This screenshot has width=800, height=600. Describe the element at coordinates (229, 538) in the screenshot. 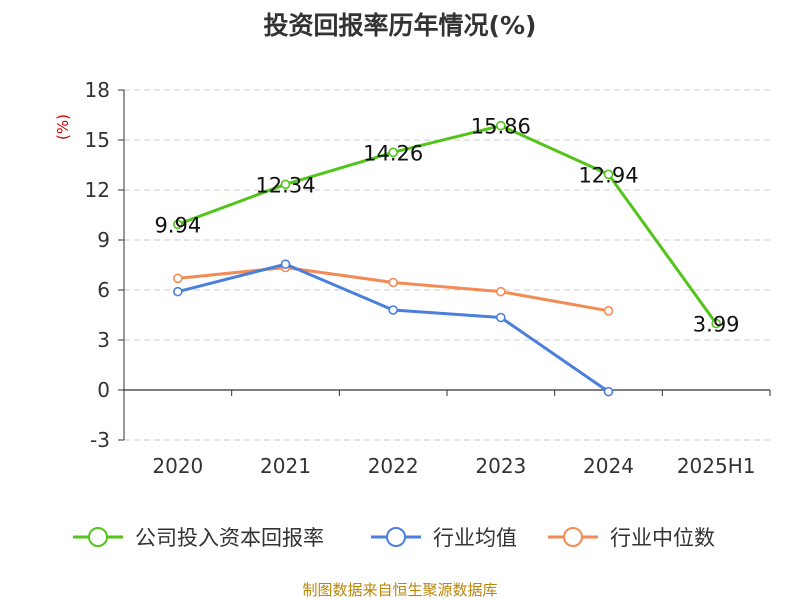

I see `legend-label: 公司投入资本回报率` at that location.